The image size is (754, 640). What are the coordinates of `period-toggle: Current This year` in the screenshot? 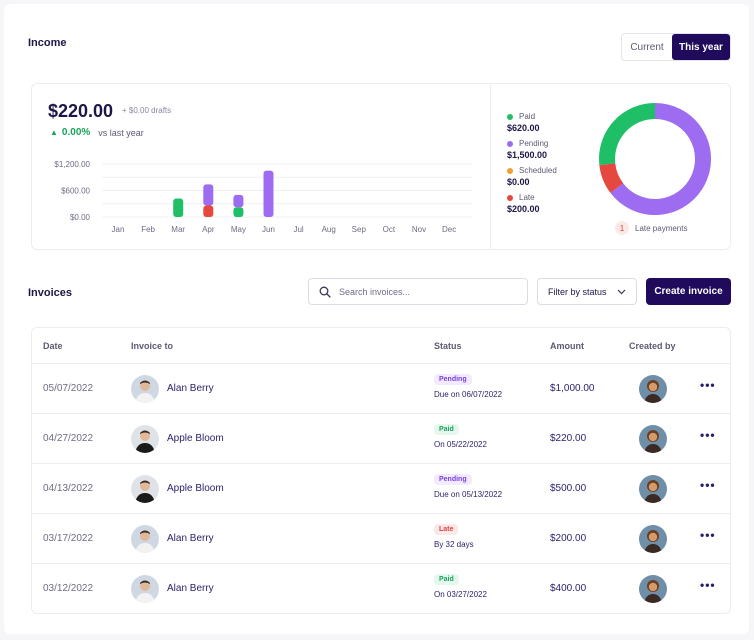 It's located at (676, 47).